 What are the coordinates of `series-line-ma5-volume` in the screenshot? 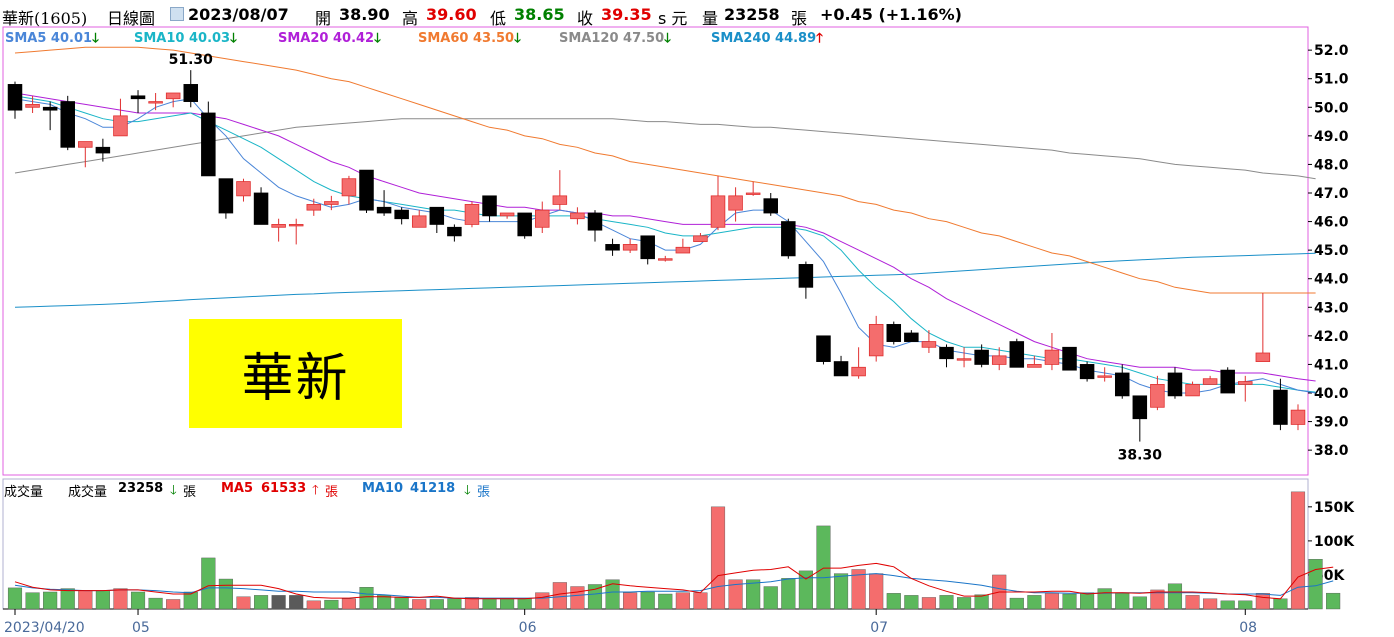 It's located at (674, 581).